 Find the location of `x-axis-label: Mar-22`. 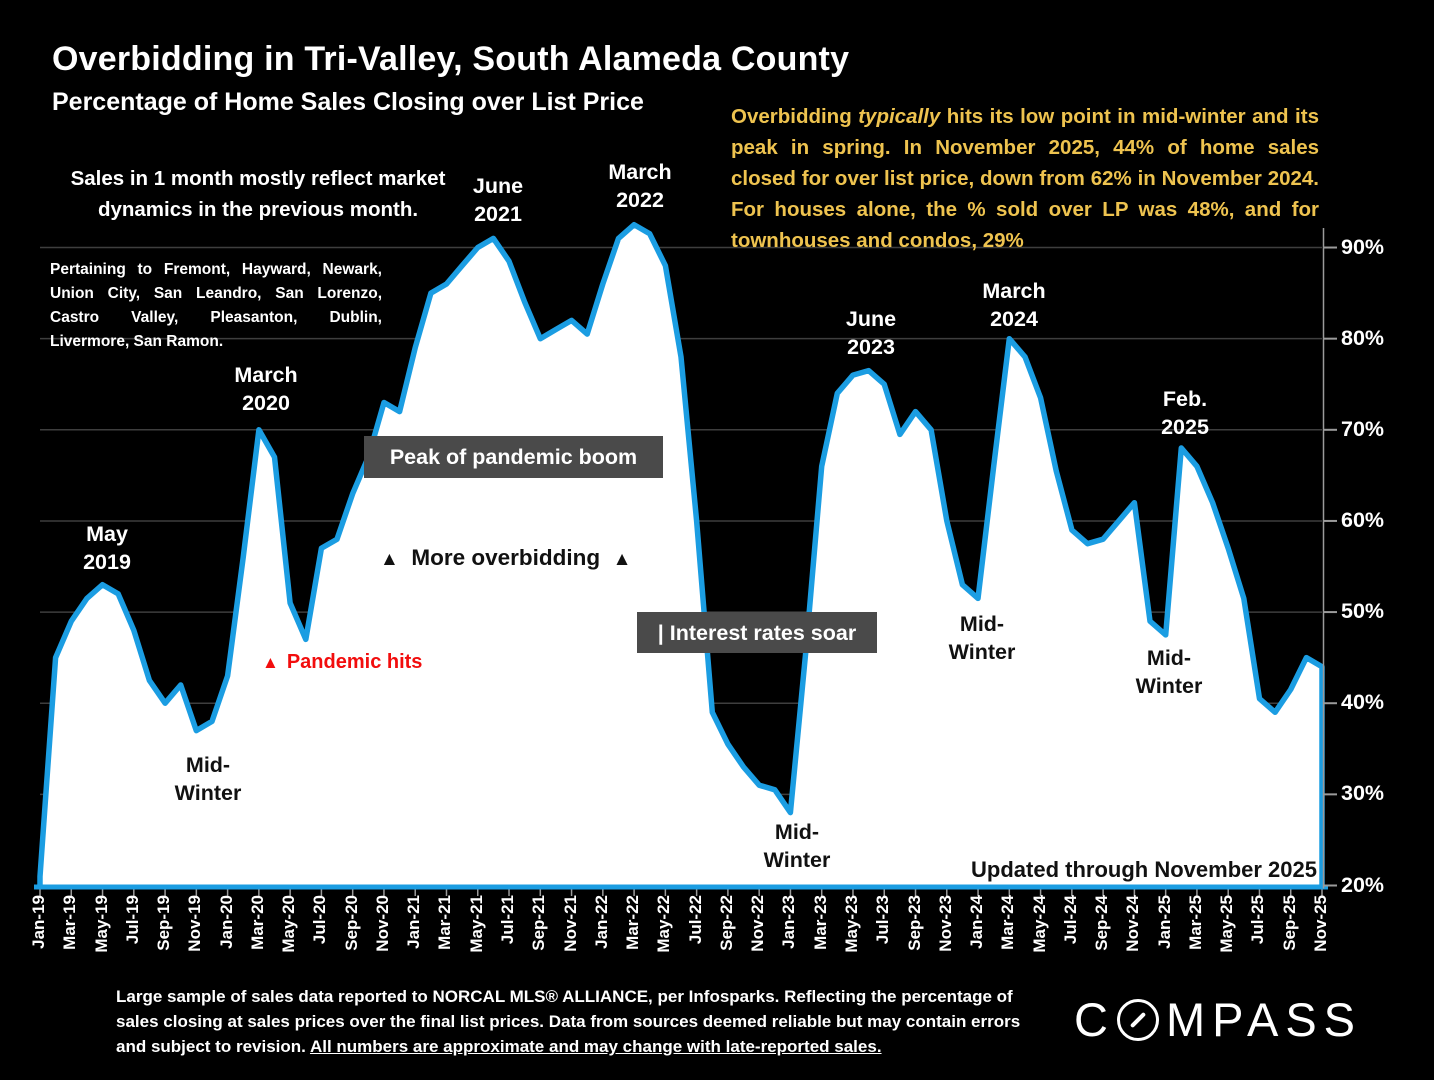

x-axis-label: Mar-22 is located at coordinates (633, 922).